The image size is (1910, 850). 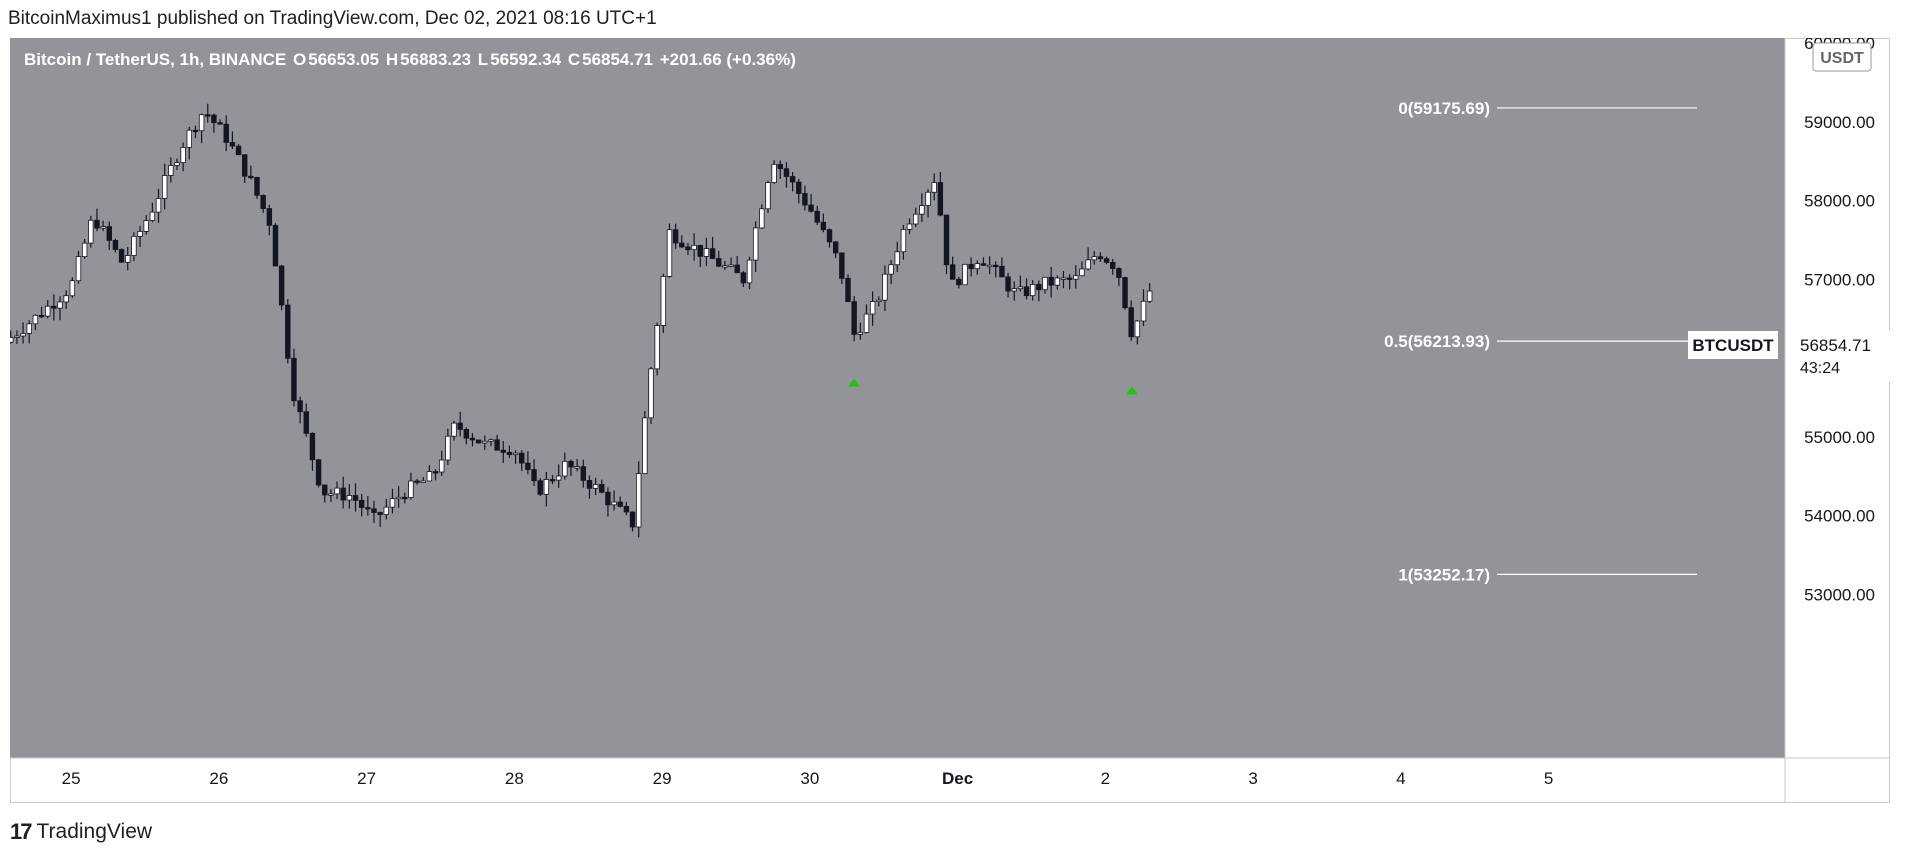 What do you see at coordinates (1820, 368) in the screenshot?
I see `candle-countdown: 43:24` at bounding box center [1820, 368].